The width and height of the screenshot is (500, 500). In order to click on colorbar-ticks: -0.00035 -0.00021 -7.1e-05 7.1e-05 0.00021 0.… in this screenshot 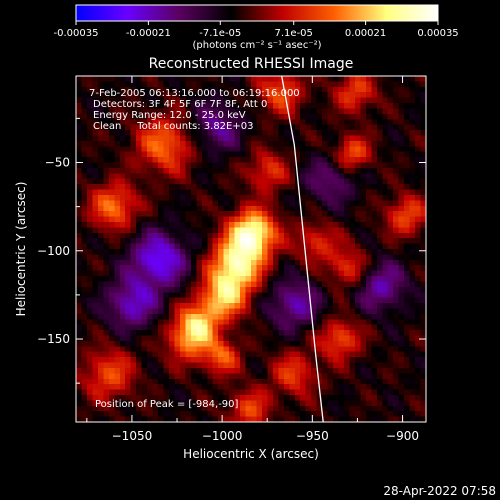, I will do `click(256, 30)`.